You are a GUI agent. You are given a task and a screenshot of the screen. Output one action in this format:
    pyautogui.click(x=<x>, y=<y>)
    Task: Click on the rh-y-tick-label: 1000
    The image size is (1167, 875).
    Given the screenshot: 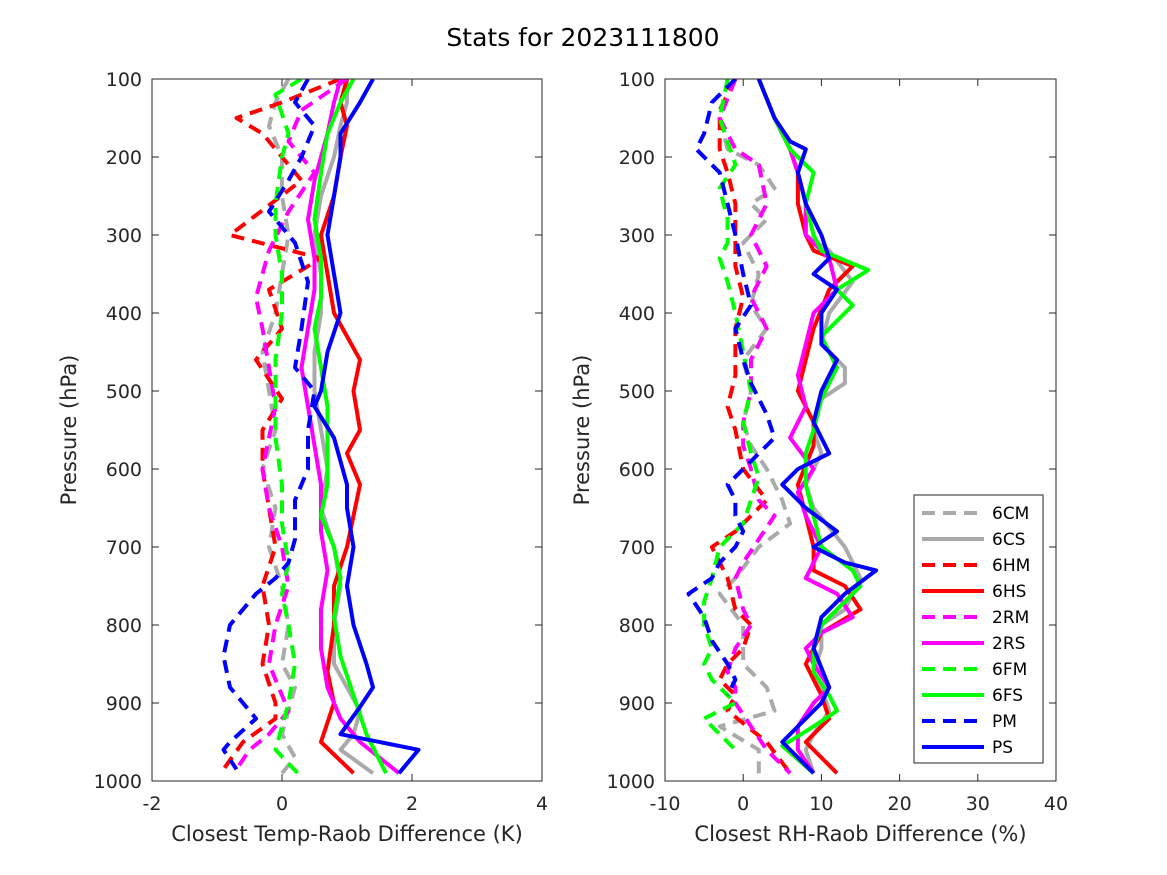 What is the action you would take?
    pyautogui.click(x=631, y=782)
    